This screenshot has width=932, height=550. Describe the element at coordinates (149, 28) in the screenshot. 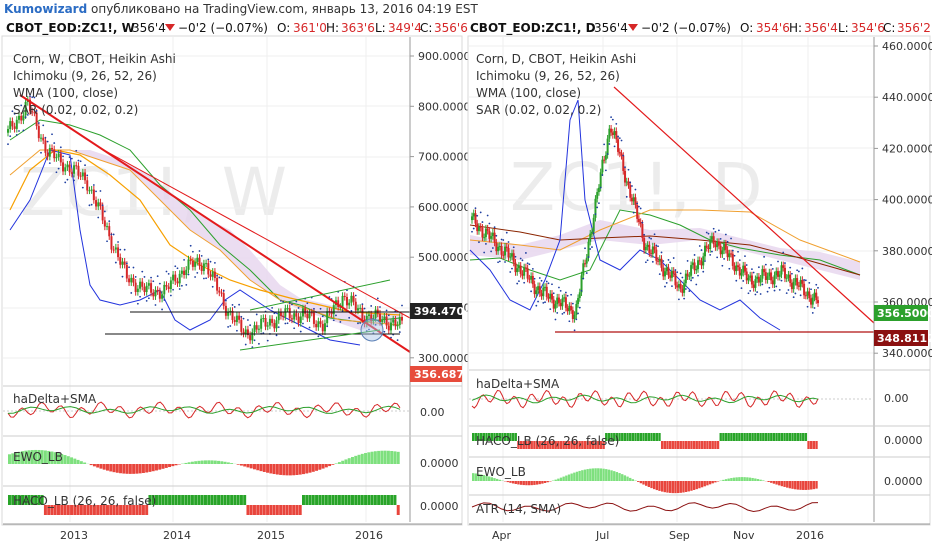

I see `last-price: 356'4` at that location.